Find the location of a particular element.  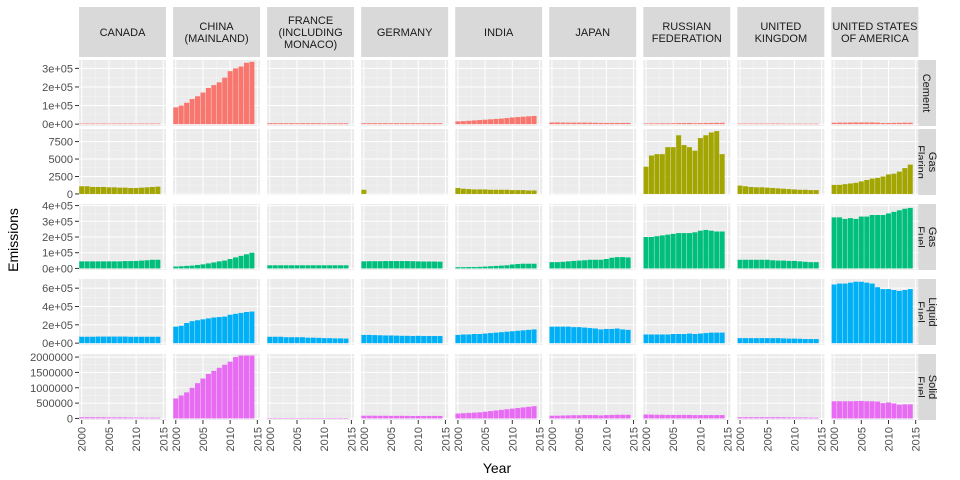

panel-gas-fuel-germany is located at coordinates (405, 237).